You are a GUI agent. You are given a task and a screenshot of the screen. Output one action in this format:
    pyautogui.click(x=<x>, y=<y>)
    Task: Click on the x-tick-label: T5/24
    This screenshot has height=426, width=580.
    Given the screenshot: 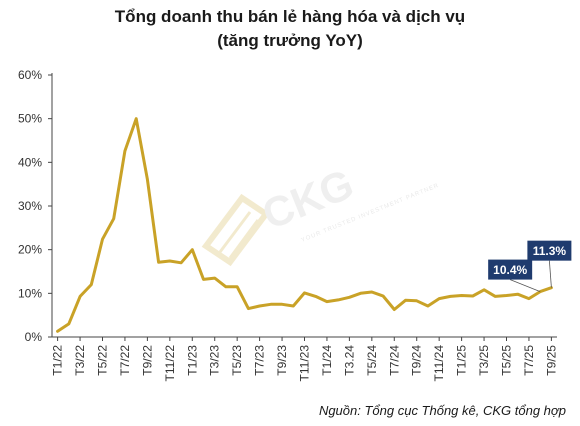 What is the action you would take?
    pyautogui.click(x=372, y=360)
    